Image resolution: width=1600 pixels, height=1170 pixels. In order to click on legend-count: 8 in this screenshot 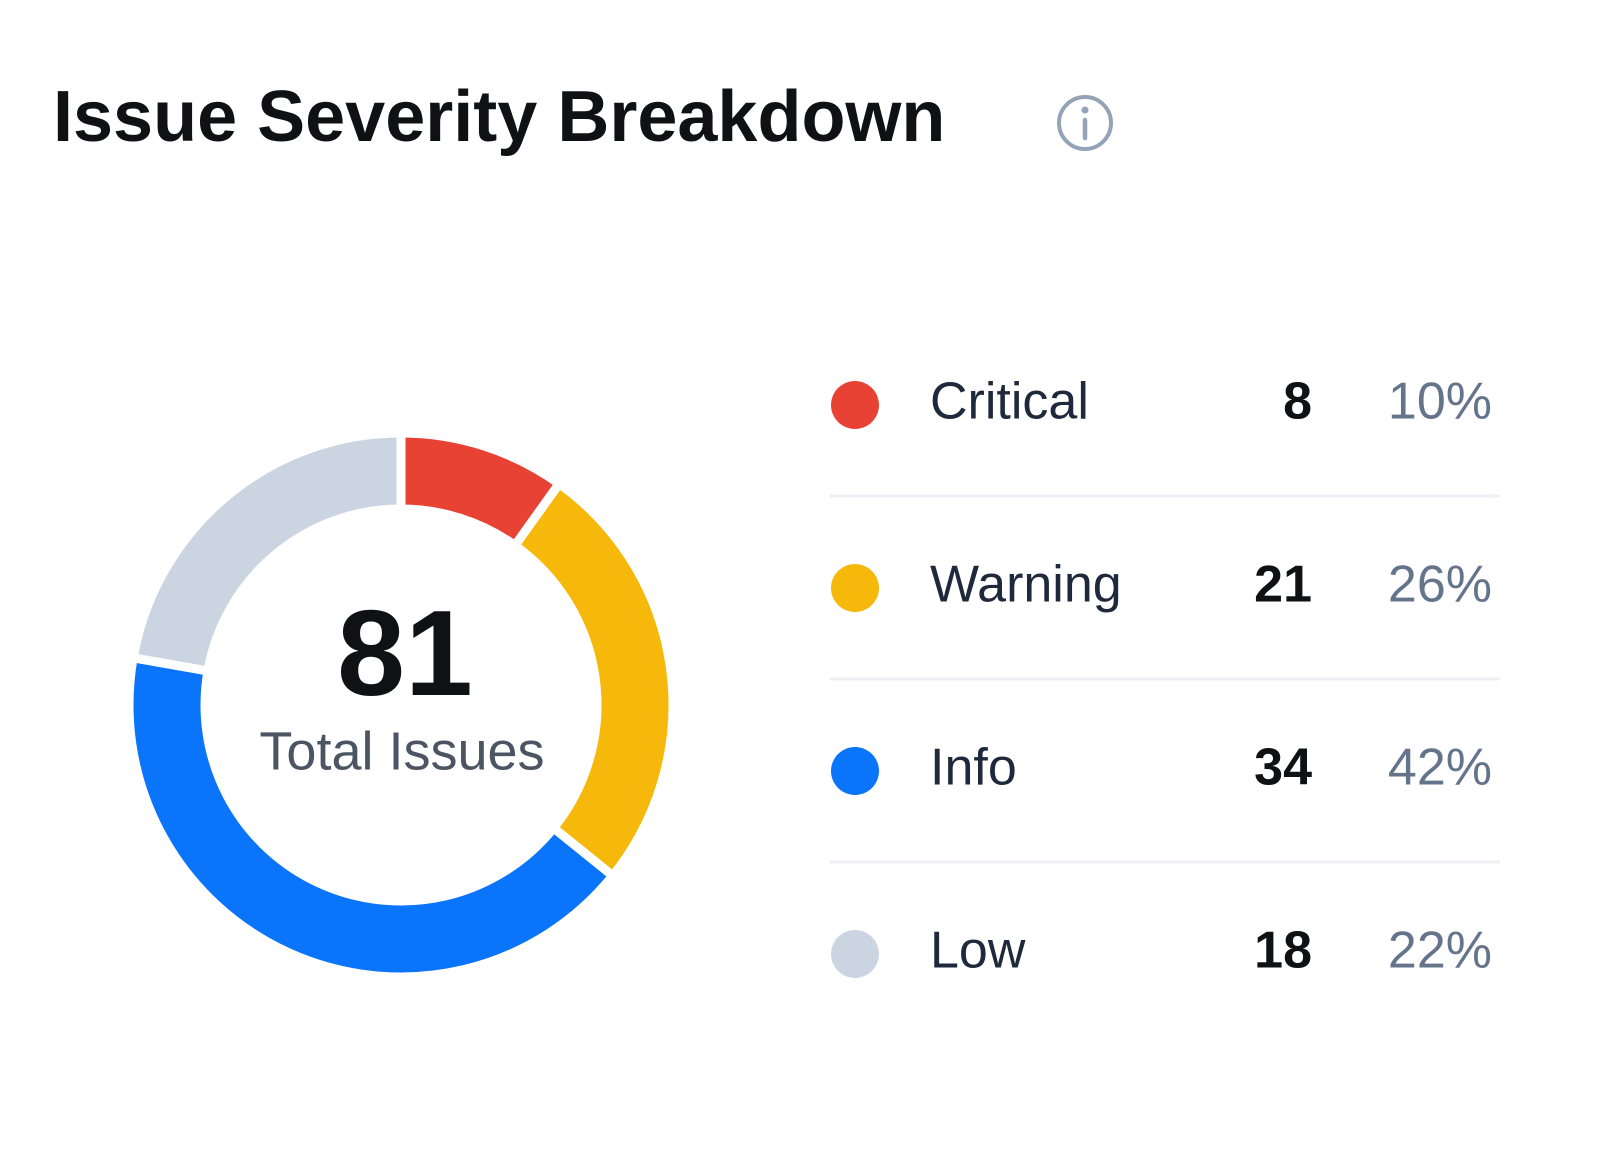, I will do `click(1297, 402)`.